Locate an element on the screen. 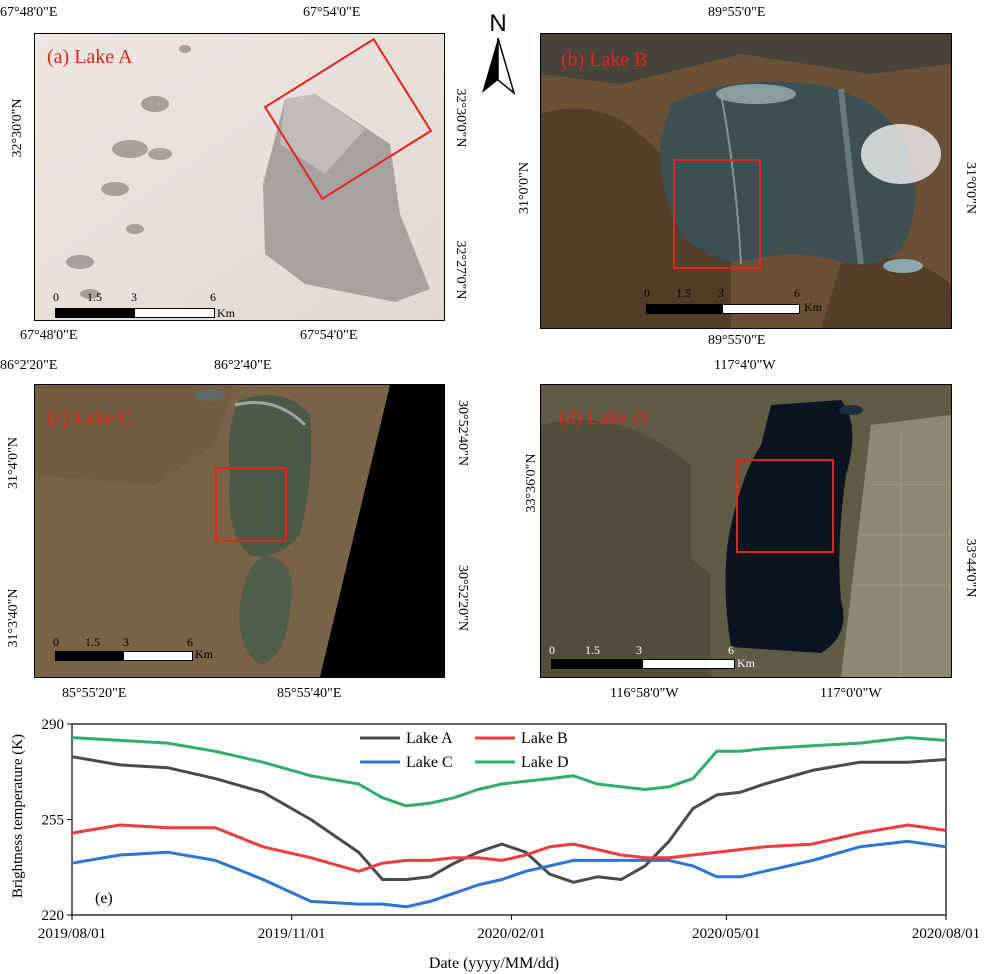 This screenshot has height=974, width=988. north-arrow-label: N is located at coordinates (498, 23).